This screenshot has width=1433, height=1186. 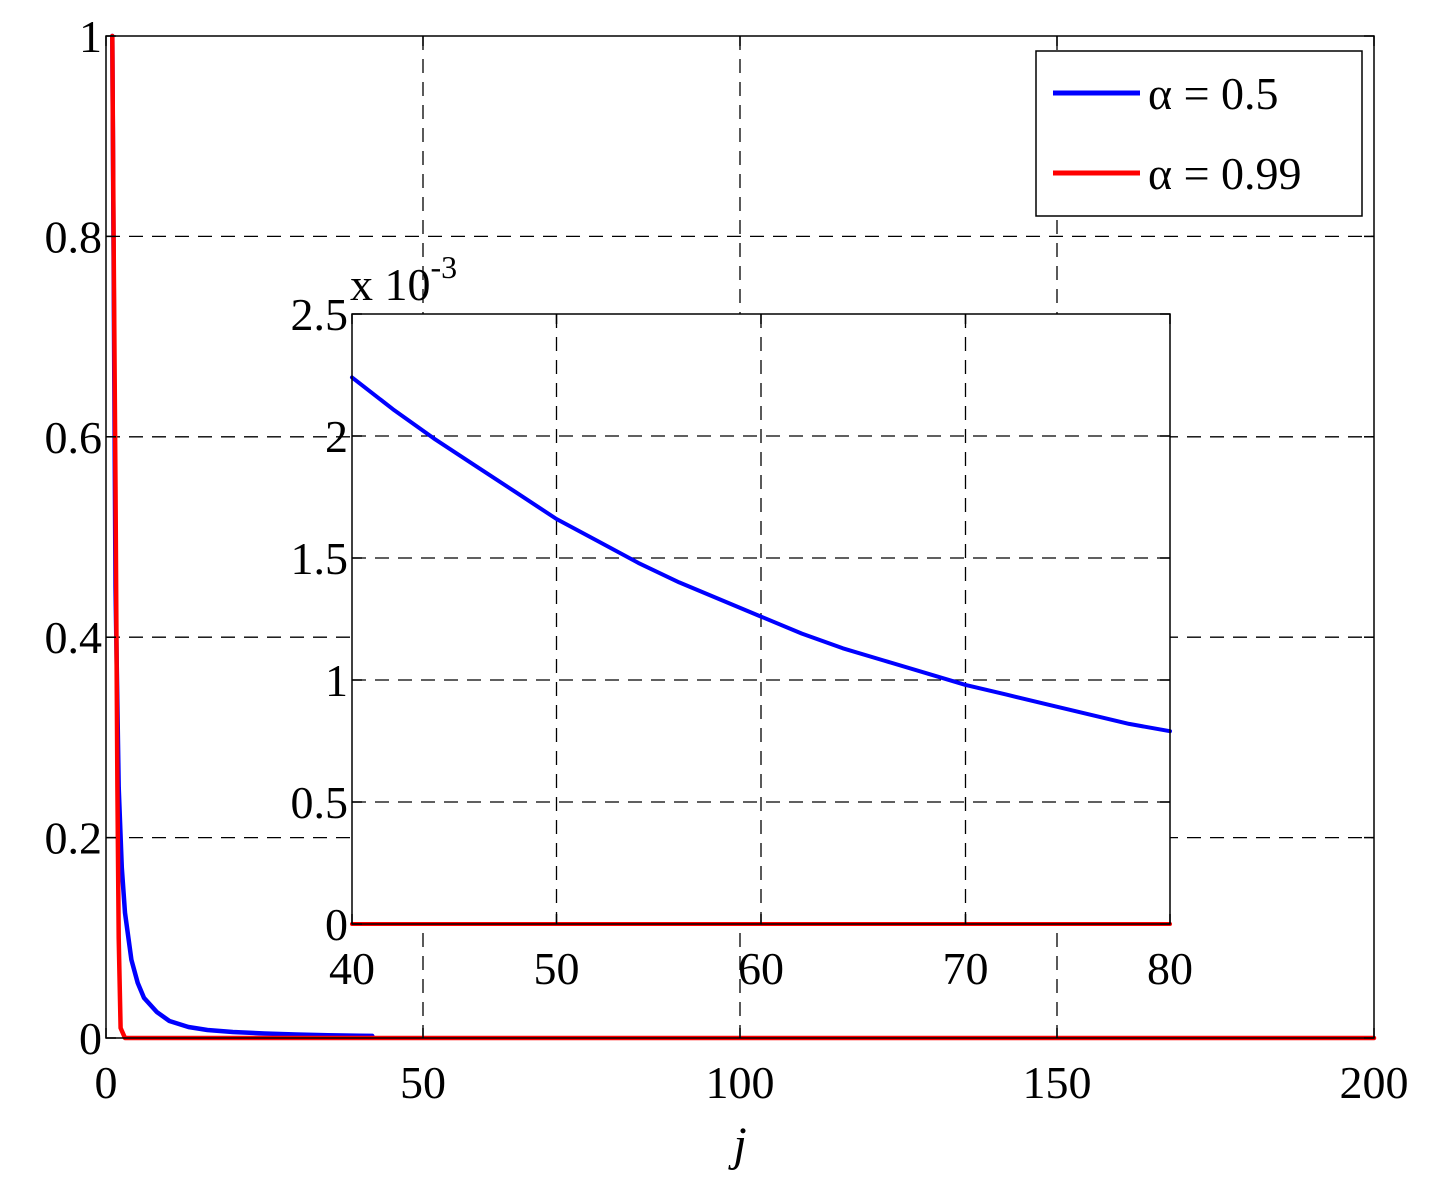 I want to click on inset-y-multiplier-base: x 10, so click(x=390, y=284).